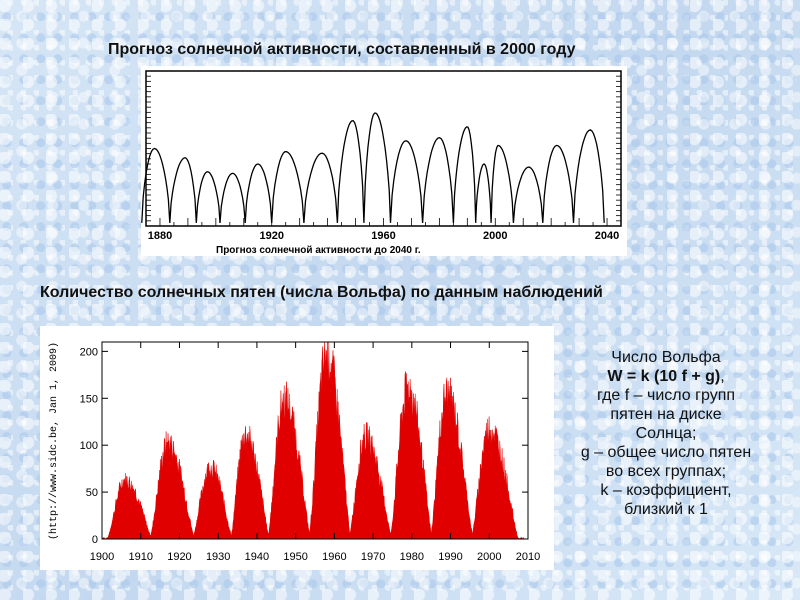  I want to click on wolf-formula-line: W = k (10 f + g),, so click(666, 376).